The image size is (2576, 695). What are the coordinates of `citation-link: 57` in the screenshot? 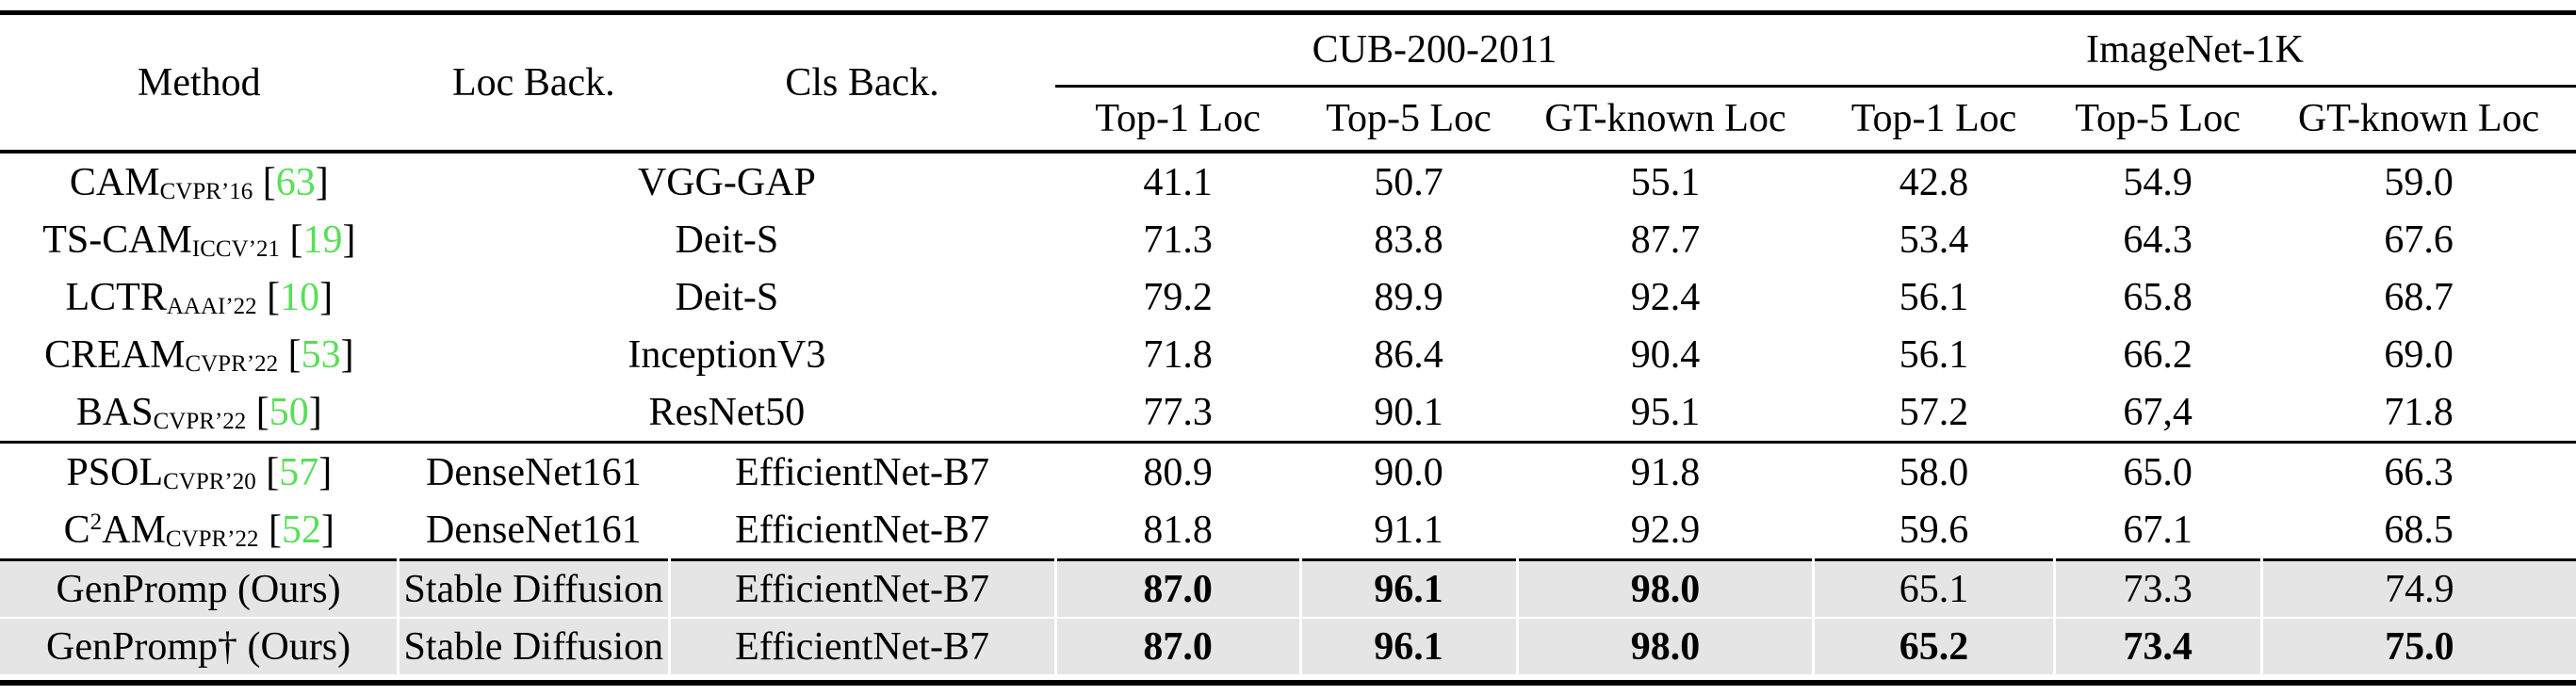 It's located at (299, 472).